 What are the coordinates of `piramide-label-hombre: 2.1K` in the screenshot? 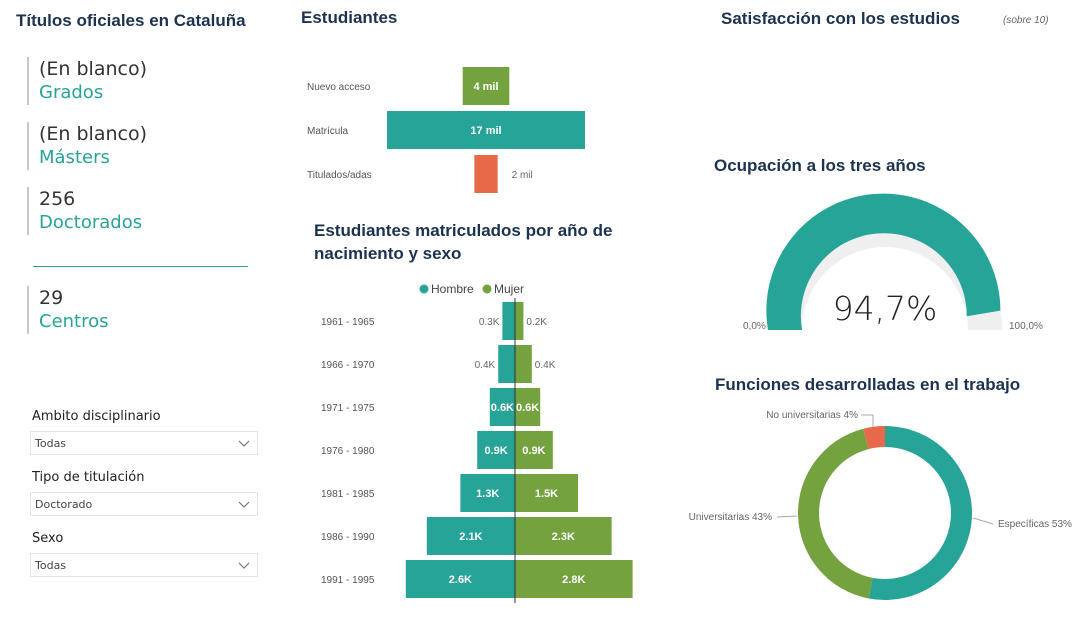 It's located at (470, 537).